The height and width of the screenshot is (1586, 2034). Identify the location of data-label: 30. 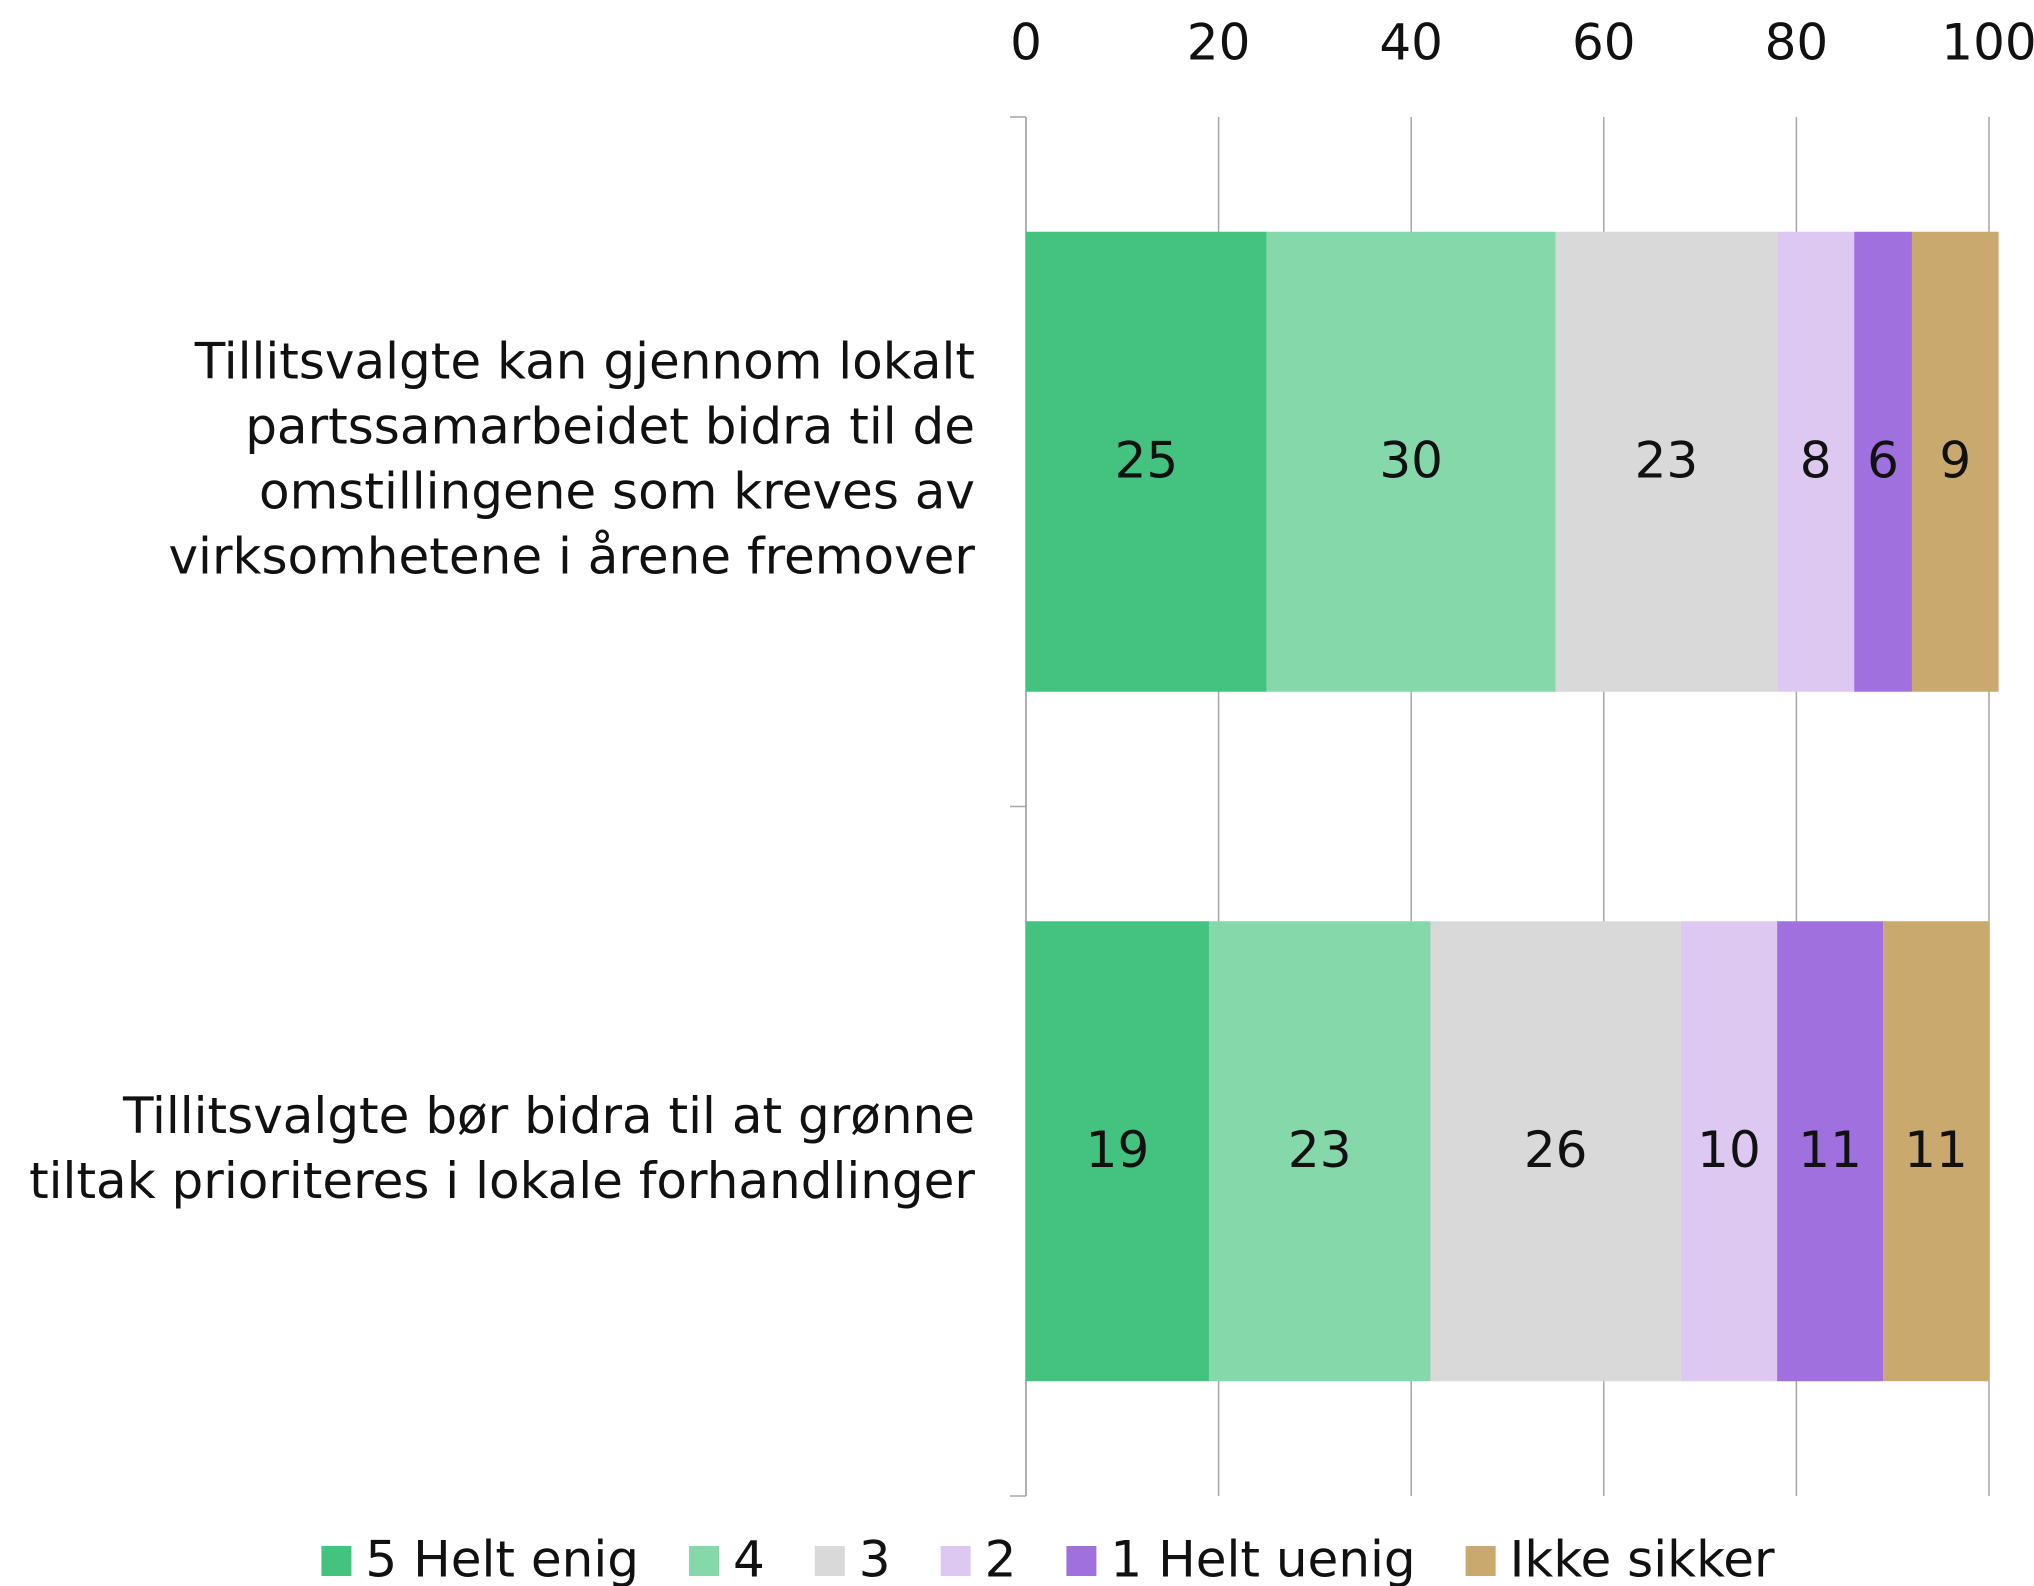
(1411, 460).